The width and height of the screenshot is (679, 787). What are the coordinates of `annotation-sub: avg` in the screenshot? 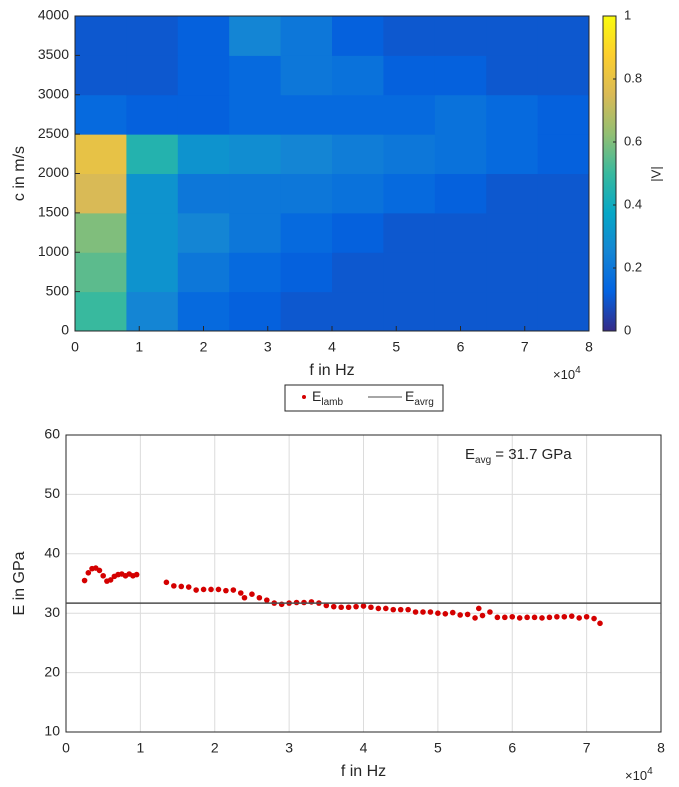 It's located at (483, 460).